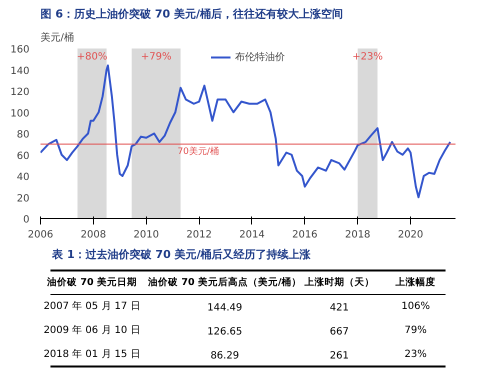 The height and width of the screenshot is (388, 500). Describe the element at coordinates (23, 177) in the screenshot. I see `y-tick-label: 40` at that location.